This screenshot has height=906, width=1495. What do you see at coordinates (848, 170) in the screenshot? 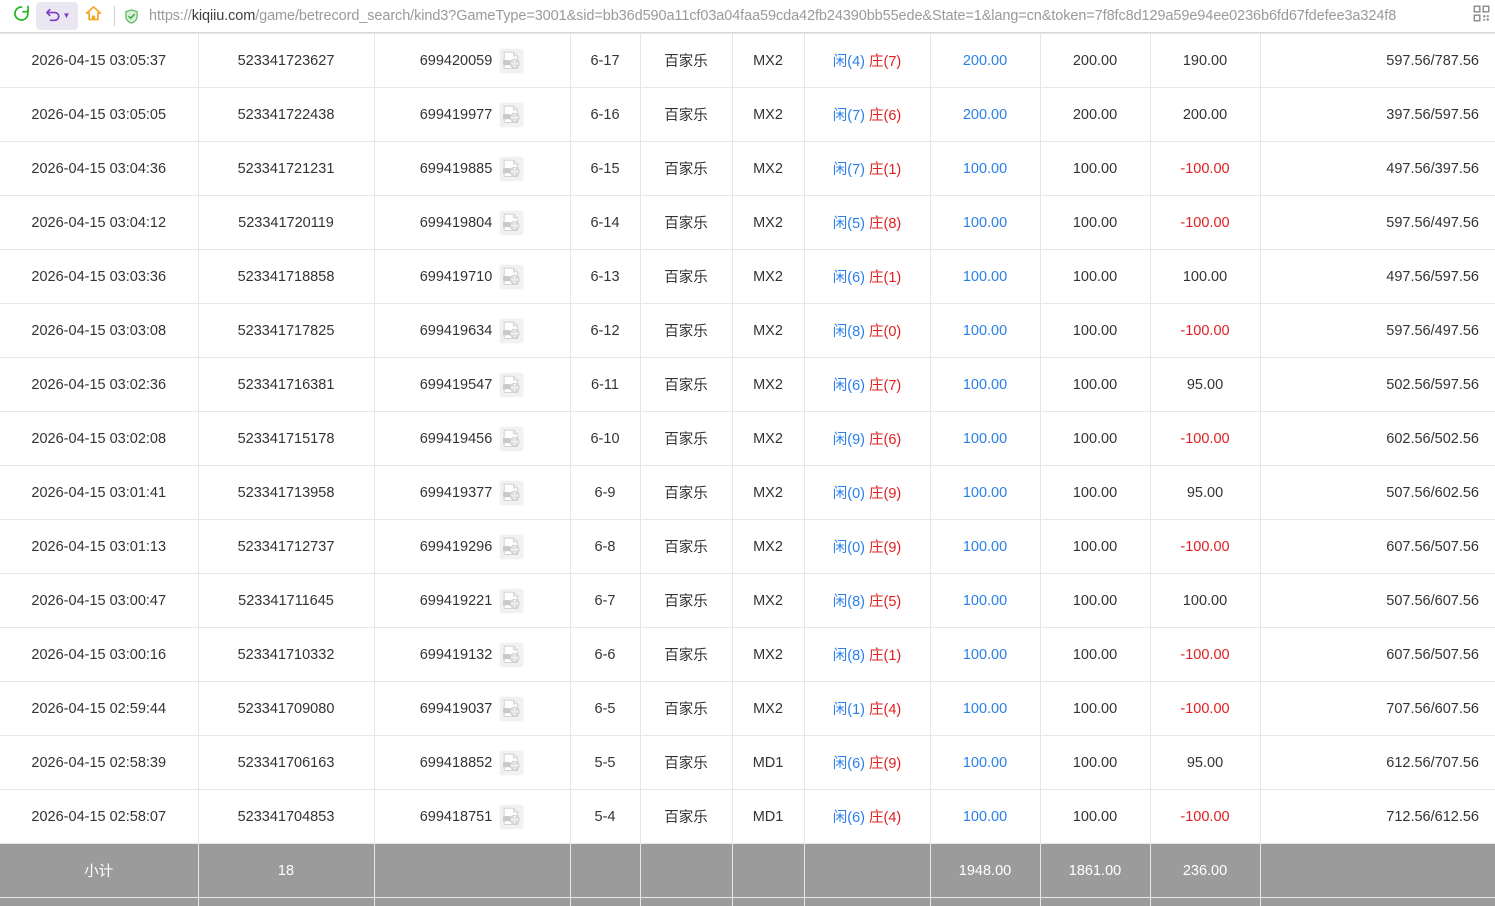
I see `result-player: 闲(7)` at bounding box center [848, 170].